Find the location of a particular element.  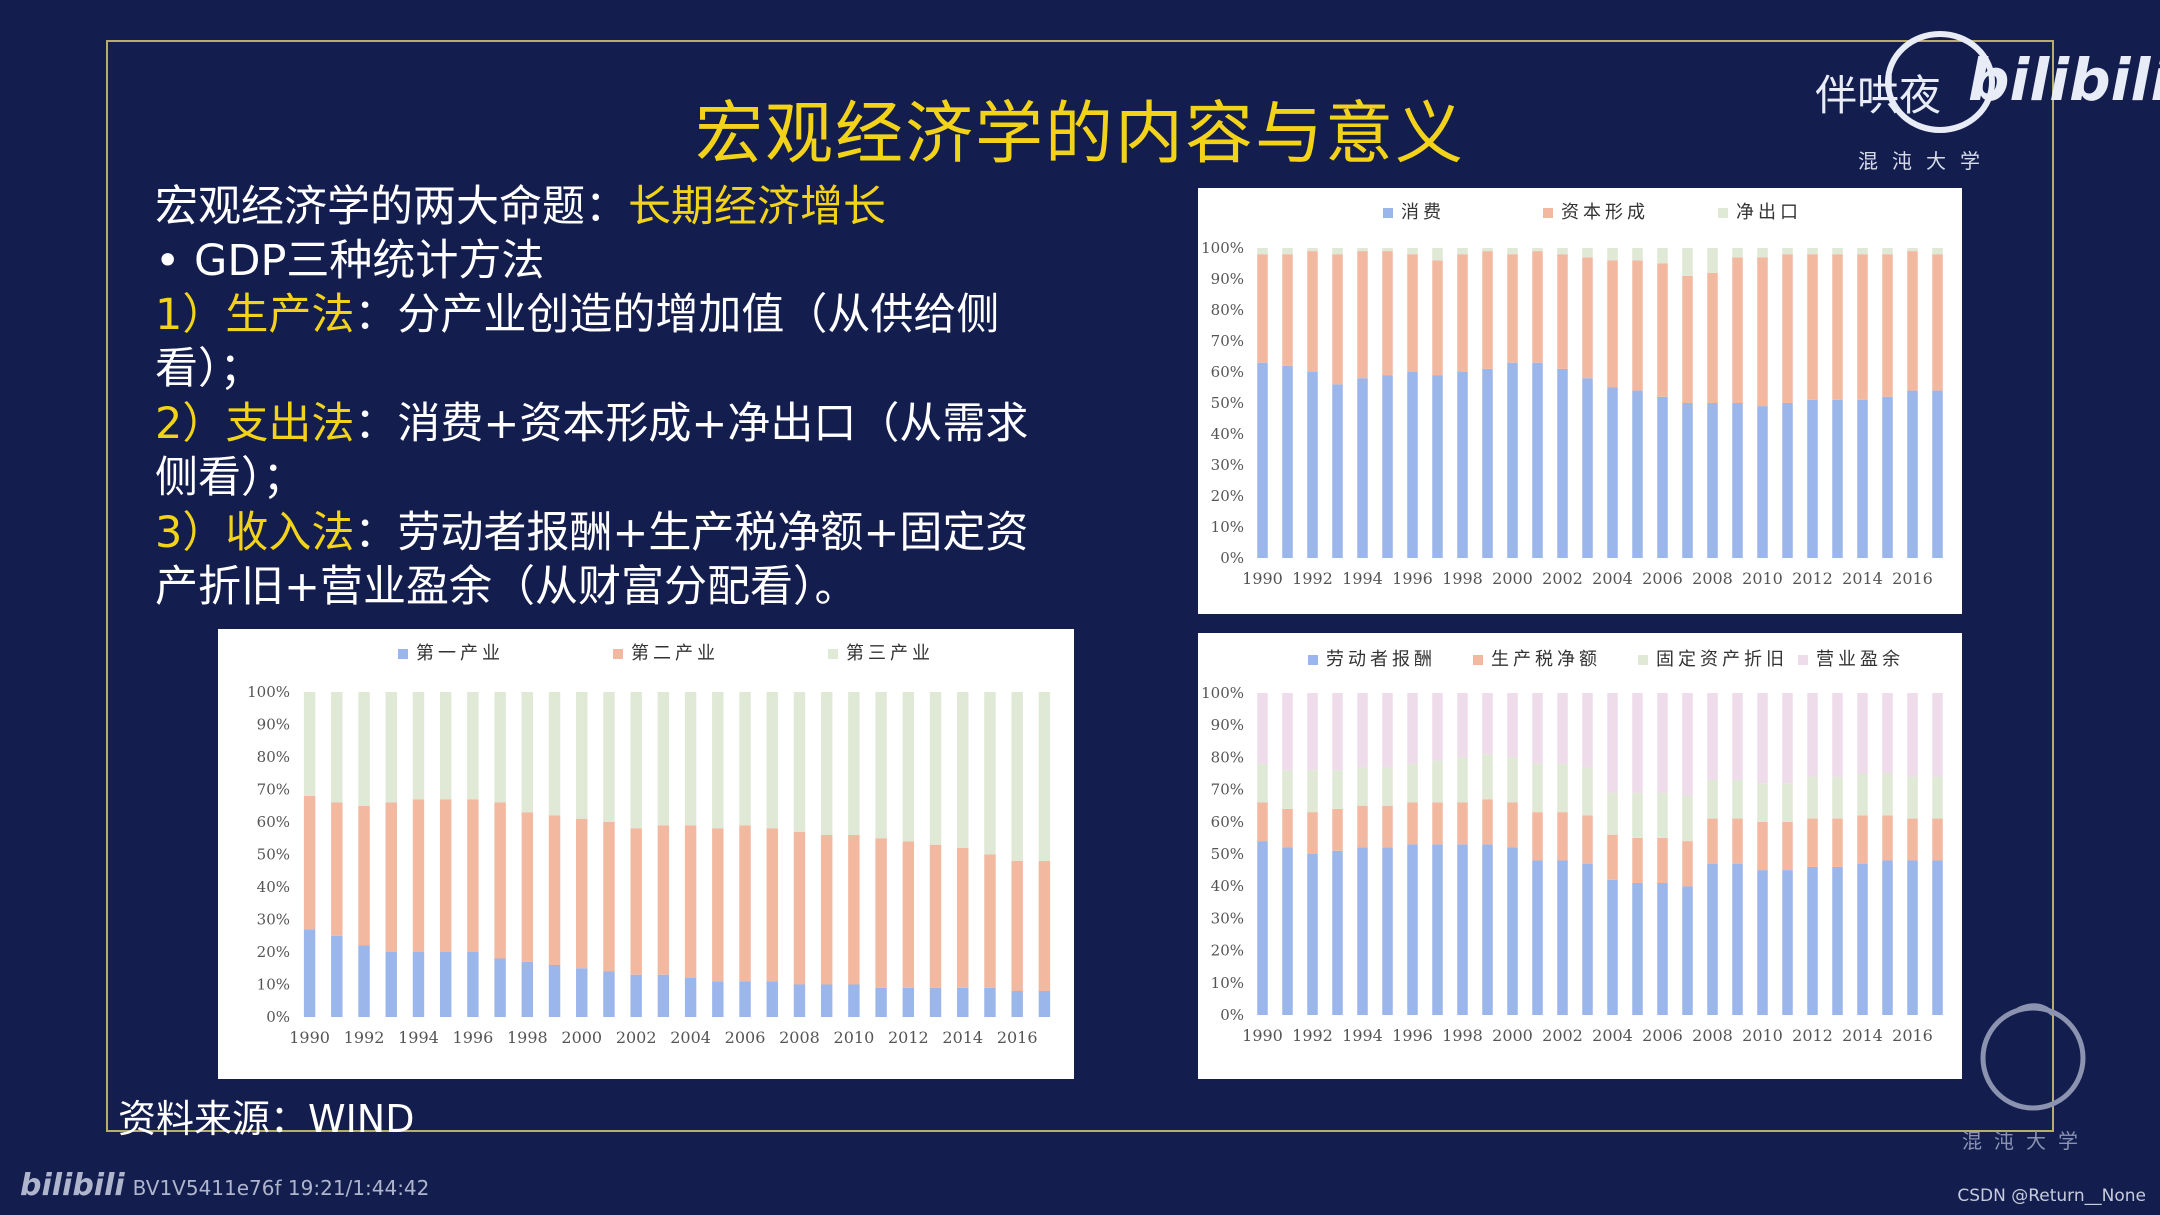

method-2-cont: 侧看）； is located at coordinates (230, 478).